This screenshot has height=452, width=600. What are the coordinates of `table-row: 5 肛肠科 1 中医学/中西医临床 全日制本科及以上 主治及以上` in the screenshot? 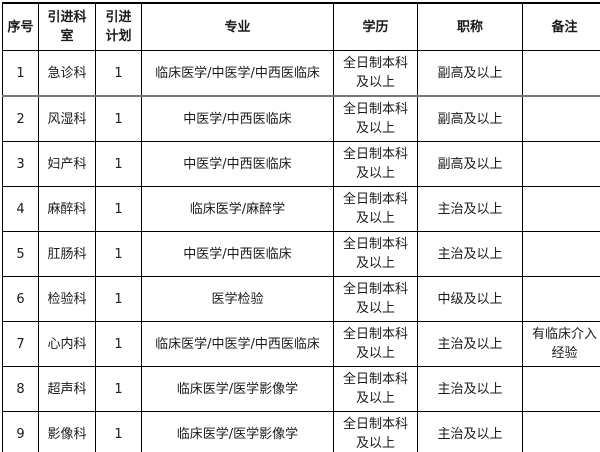 It's located at (301, 254).